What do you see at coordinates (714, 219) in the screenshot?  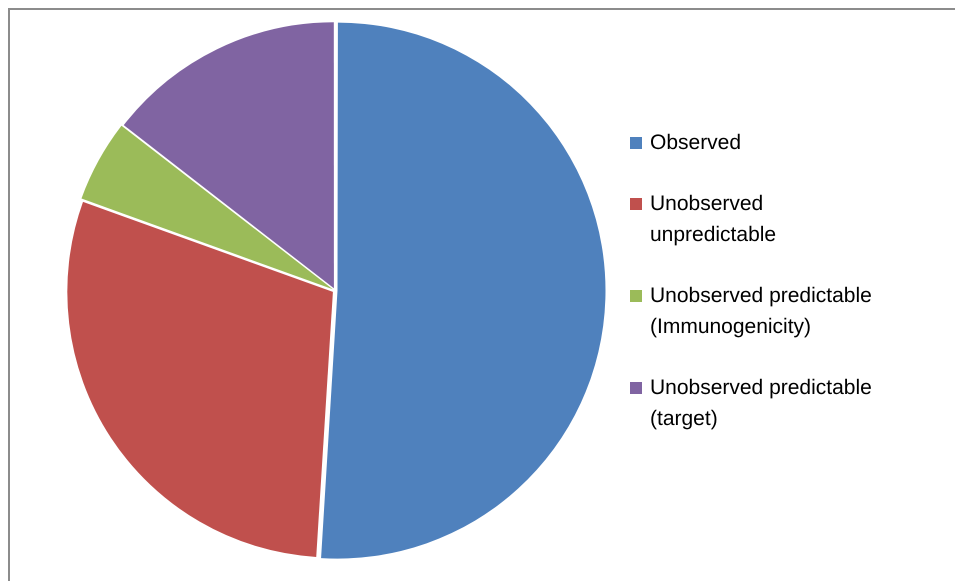 I see `legend-label: Unobserved unpredictable` at bounding box center [714, 219].